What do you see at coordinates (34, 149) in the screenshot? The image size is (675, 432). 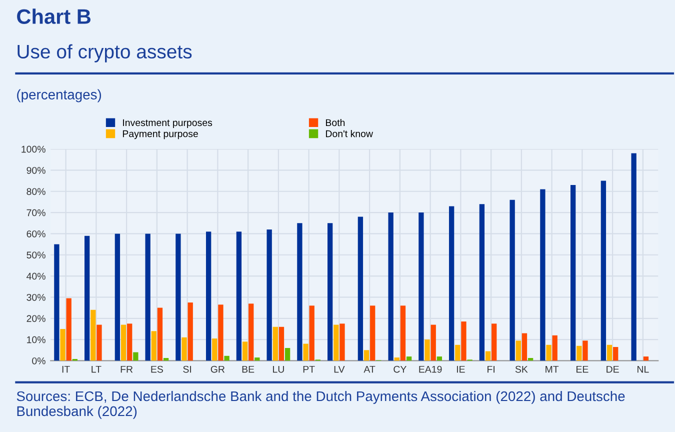 I see `y-tick-label: 100%` at bounding box center [34, 149].